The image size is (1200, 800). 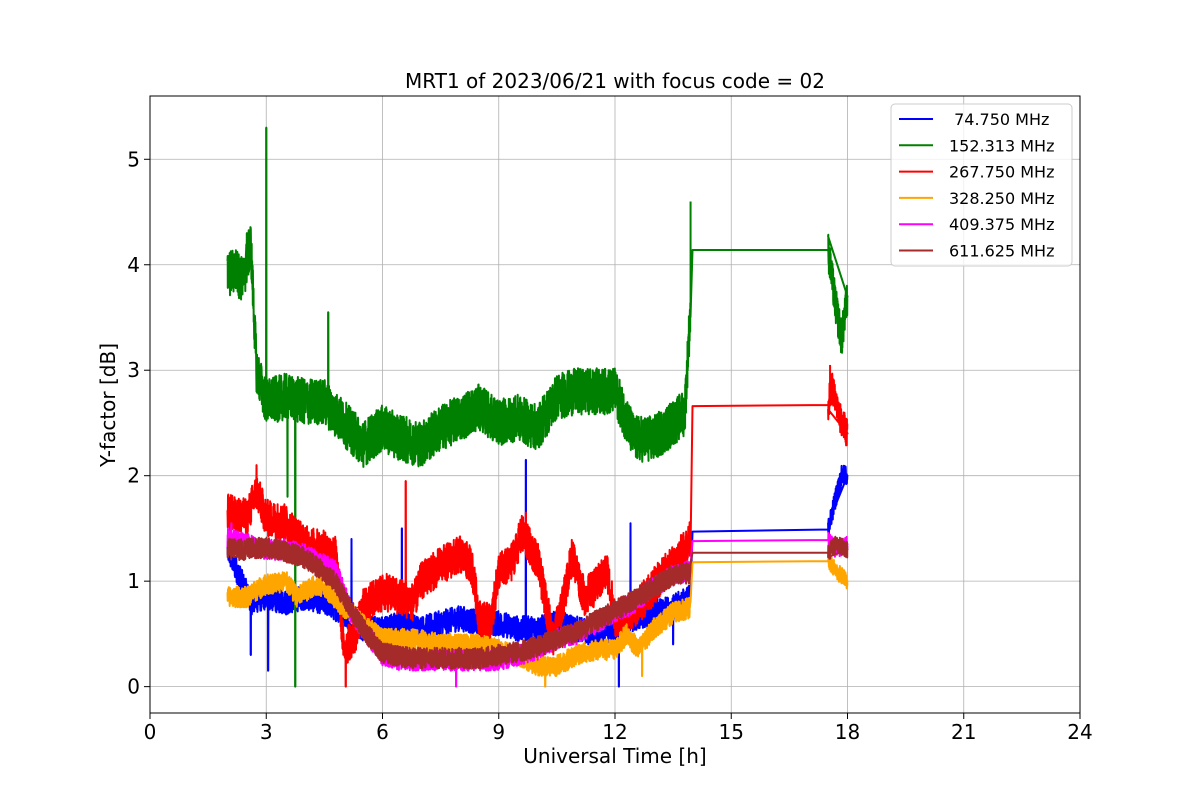 I want to click on y-axis-label: Y-factor [dB], so click(x=108, y=405).